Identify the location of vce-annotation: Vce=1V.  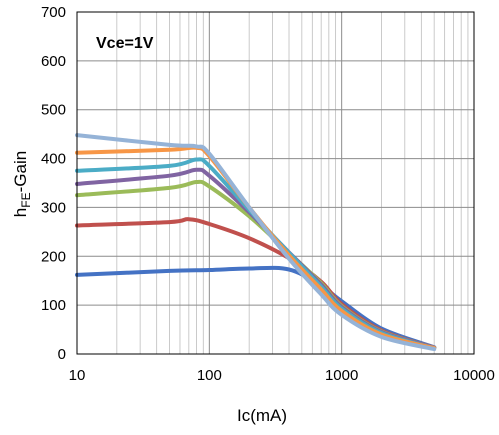
(125, 43).